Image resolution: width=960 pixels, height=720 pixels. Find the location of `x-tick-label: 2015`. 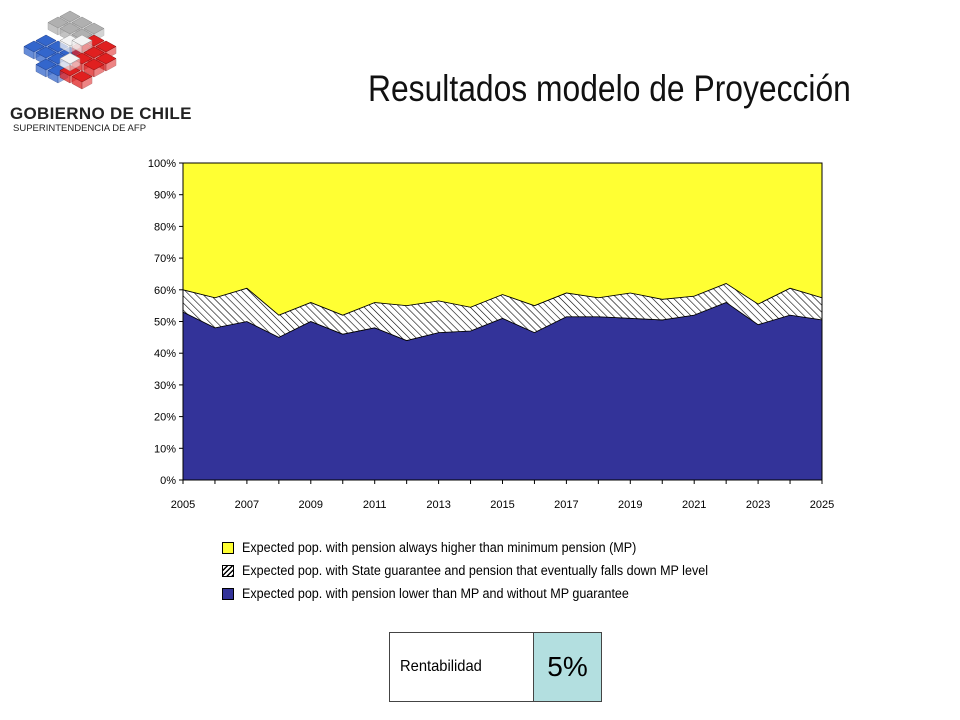

x-tick-label: 2015 is located at coordinates (502, 505).